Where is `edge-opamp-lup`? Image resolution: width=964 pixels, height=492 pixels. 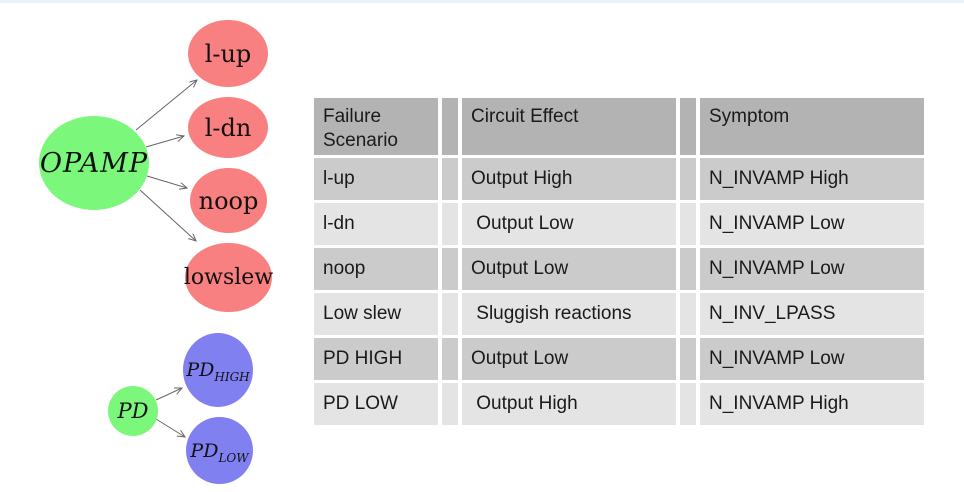
edge-opamp-lup is located at coordinates (166, 105).